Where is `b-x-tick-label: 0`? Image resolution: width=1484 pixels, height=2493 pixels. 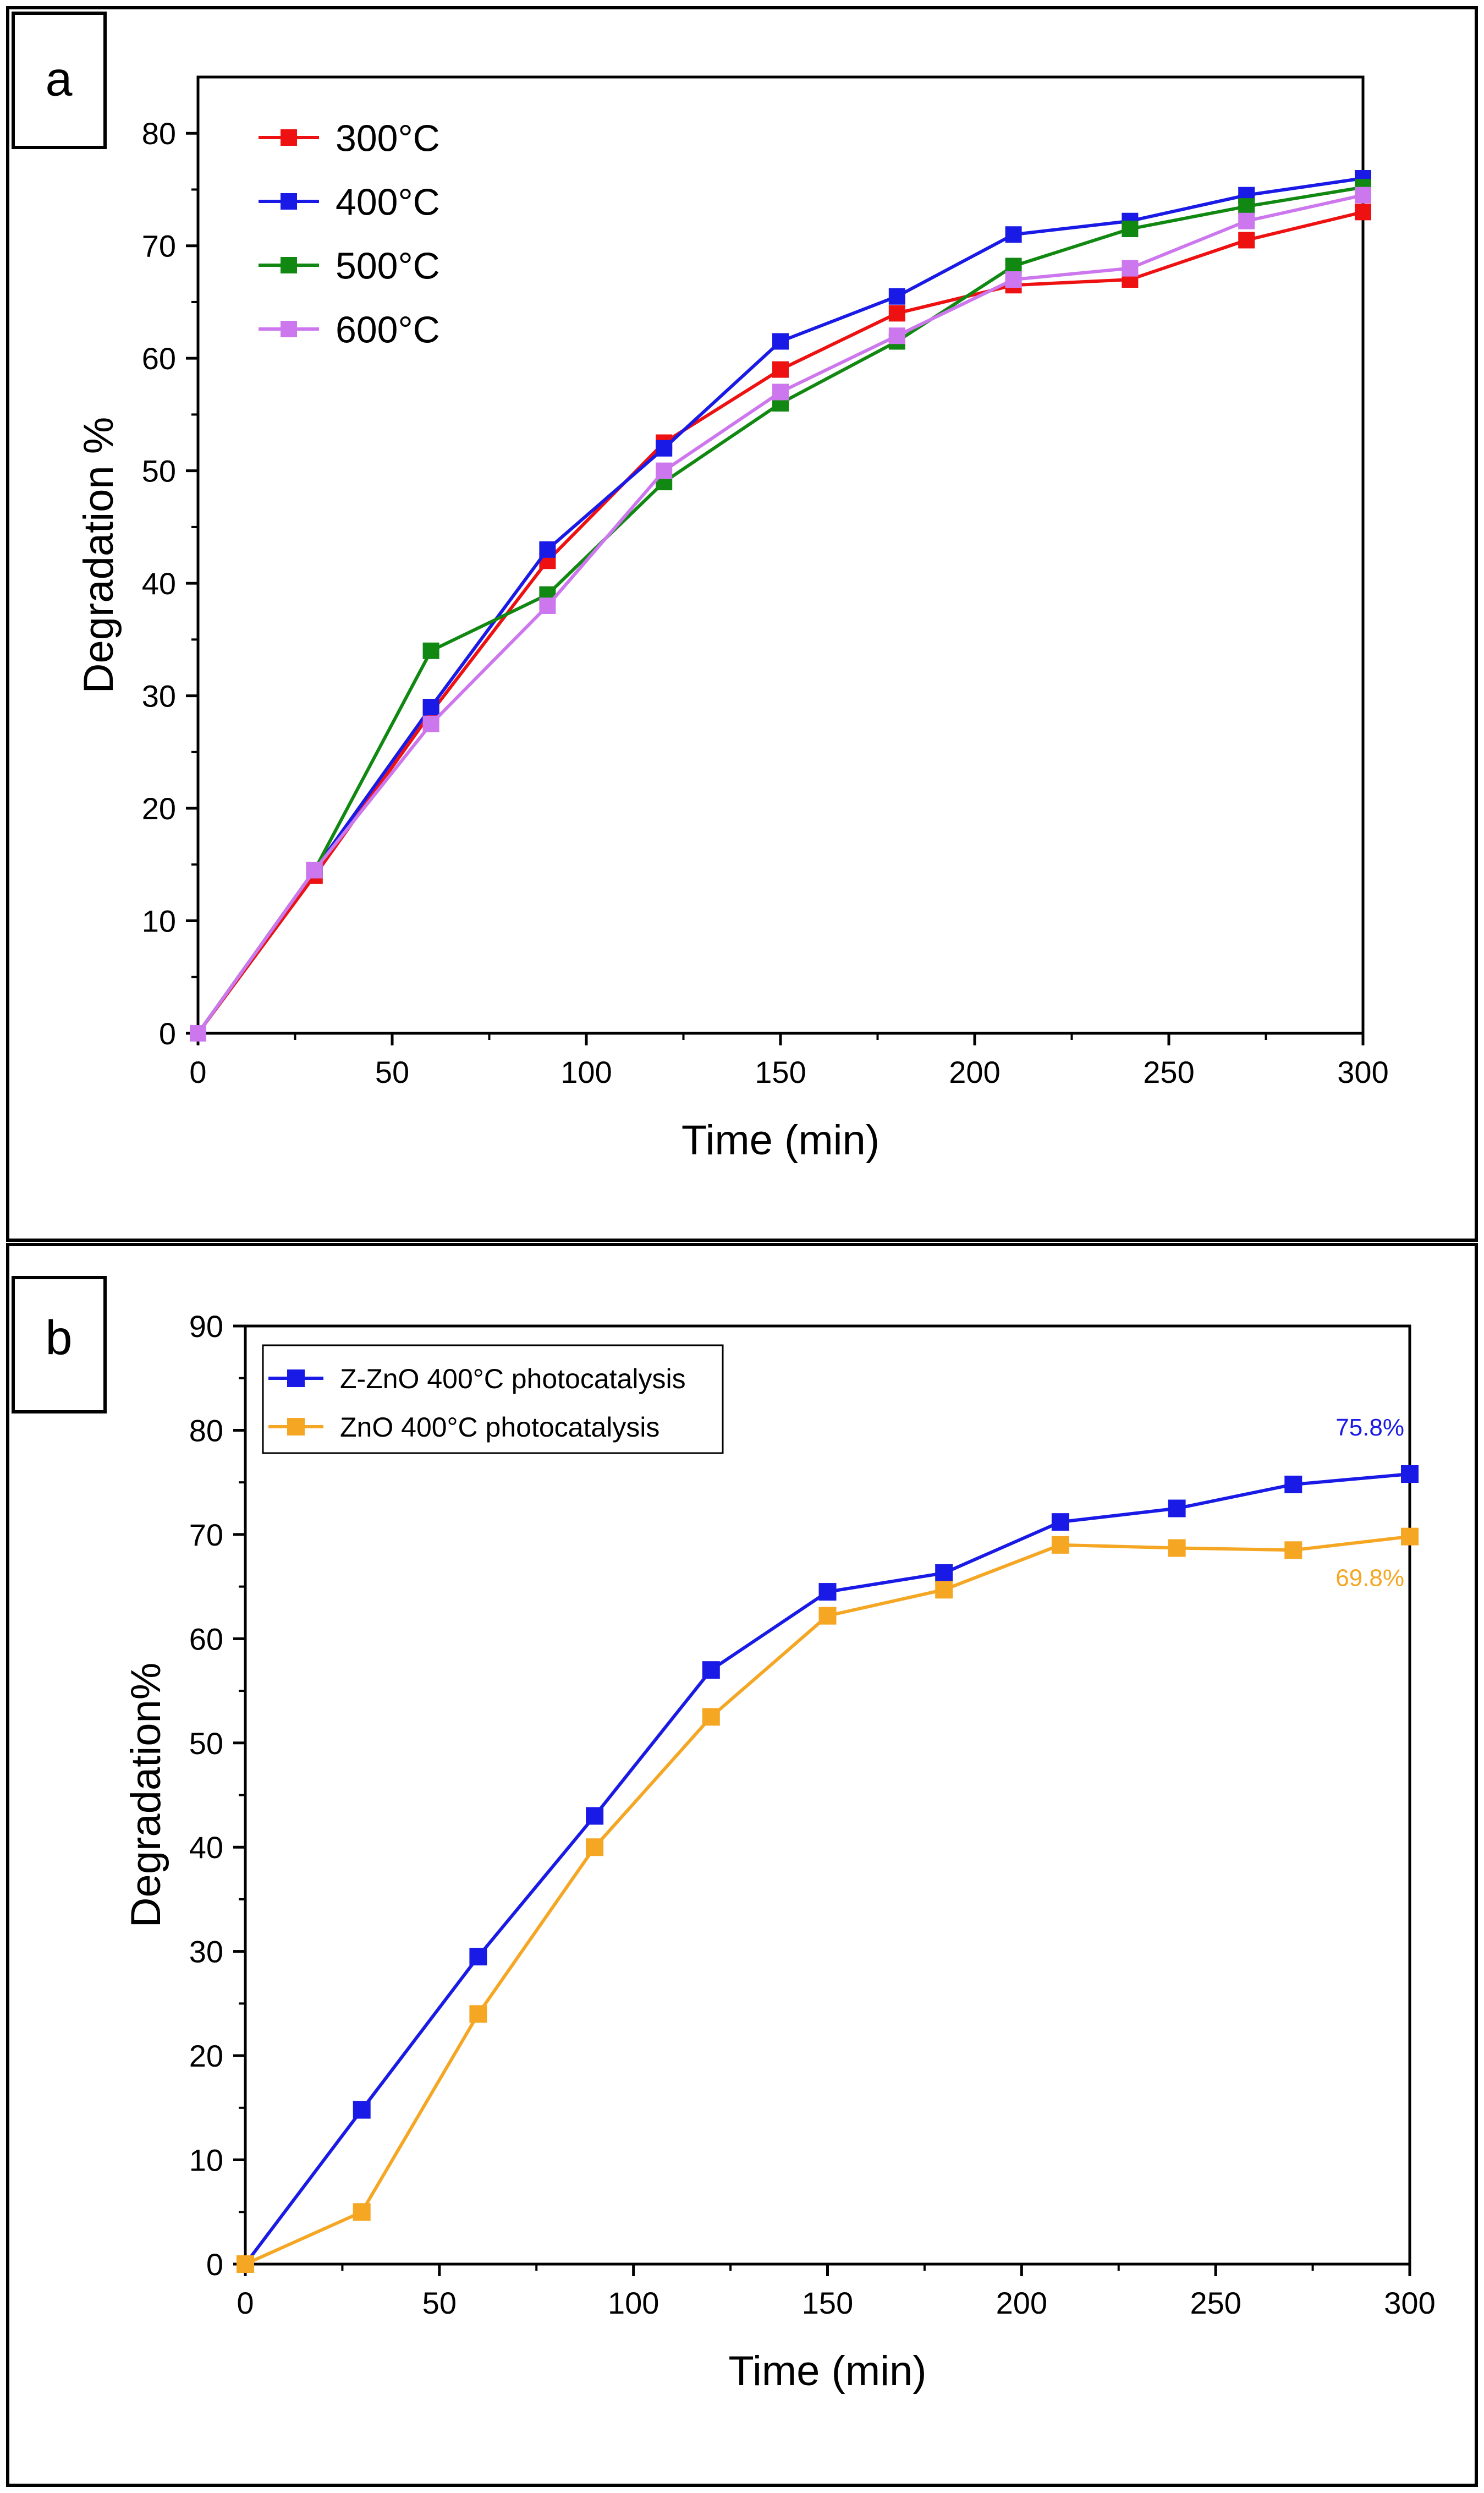 b-x-tick-label: 0 is located at coordinates (245, 2303).